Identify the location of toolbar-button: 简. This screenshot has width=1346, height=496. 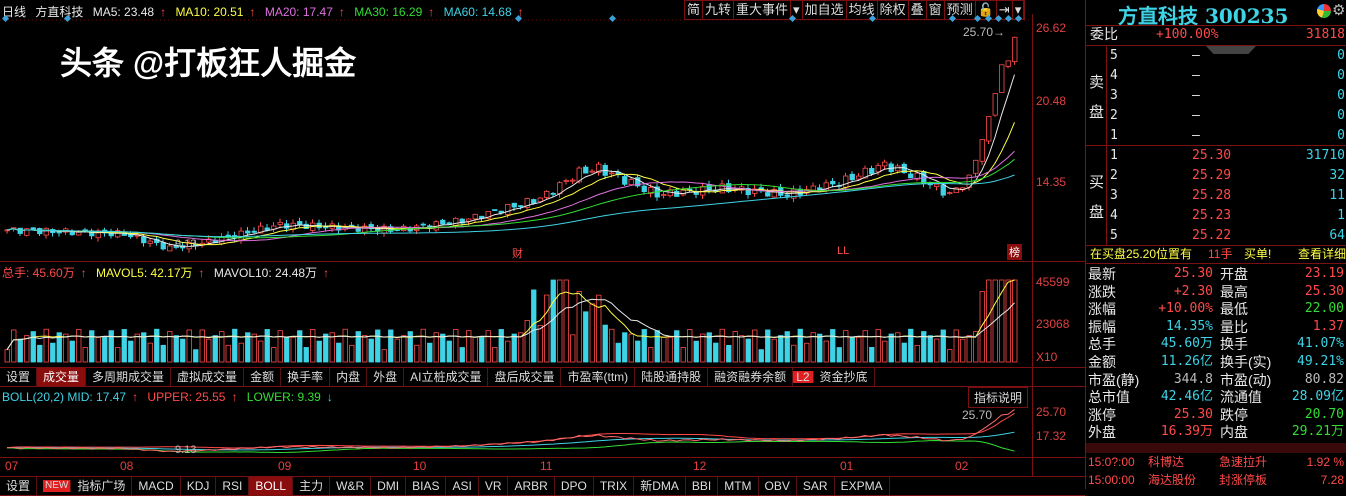
(694, 10).